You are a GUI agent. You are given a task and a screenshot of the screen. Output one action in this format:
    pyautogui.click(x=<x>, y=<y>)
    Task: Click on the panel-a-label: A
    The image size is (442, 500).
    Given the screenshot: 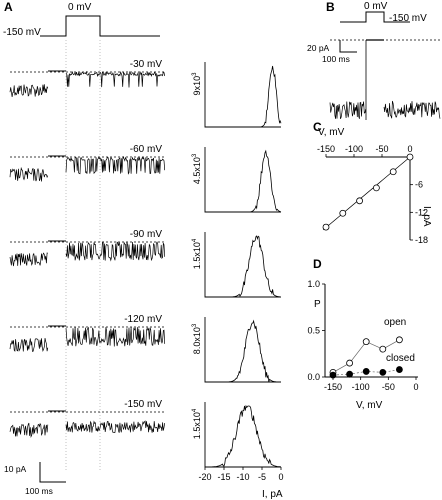 What is the action you would take?
    pyautogui.click(x=8, y=7)
    